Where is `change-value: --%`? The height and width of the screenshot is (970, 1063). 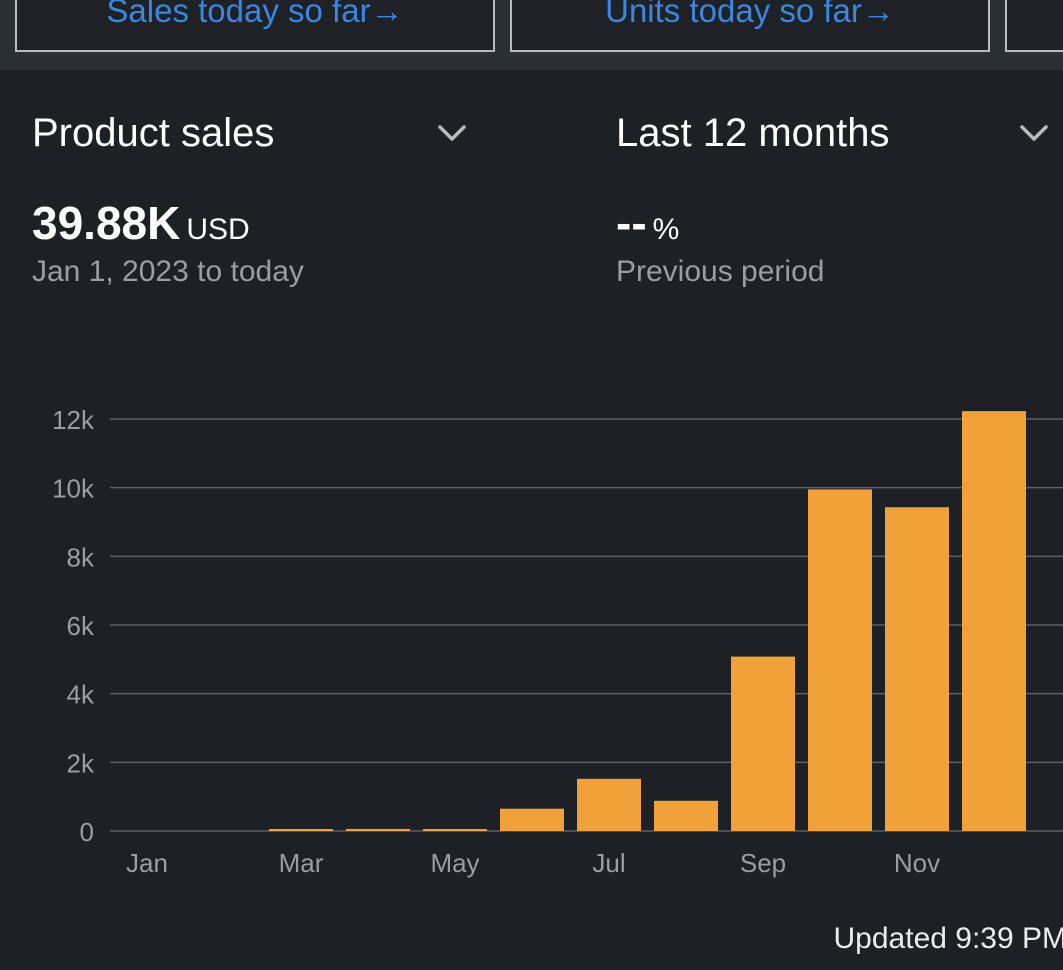
change-value: --% is located at coordinates (647, 223).